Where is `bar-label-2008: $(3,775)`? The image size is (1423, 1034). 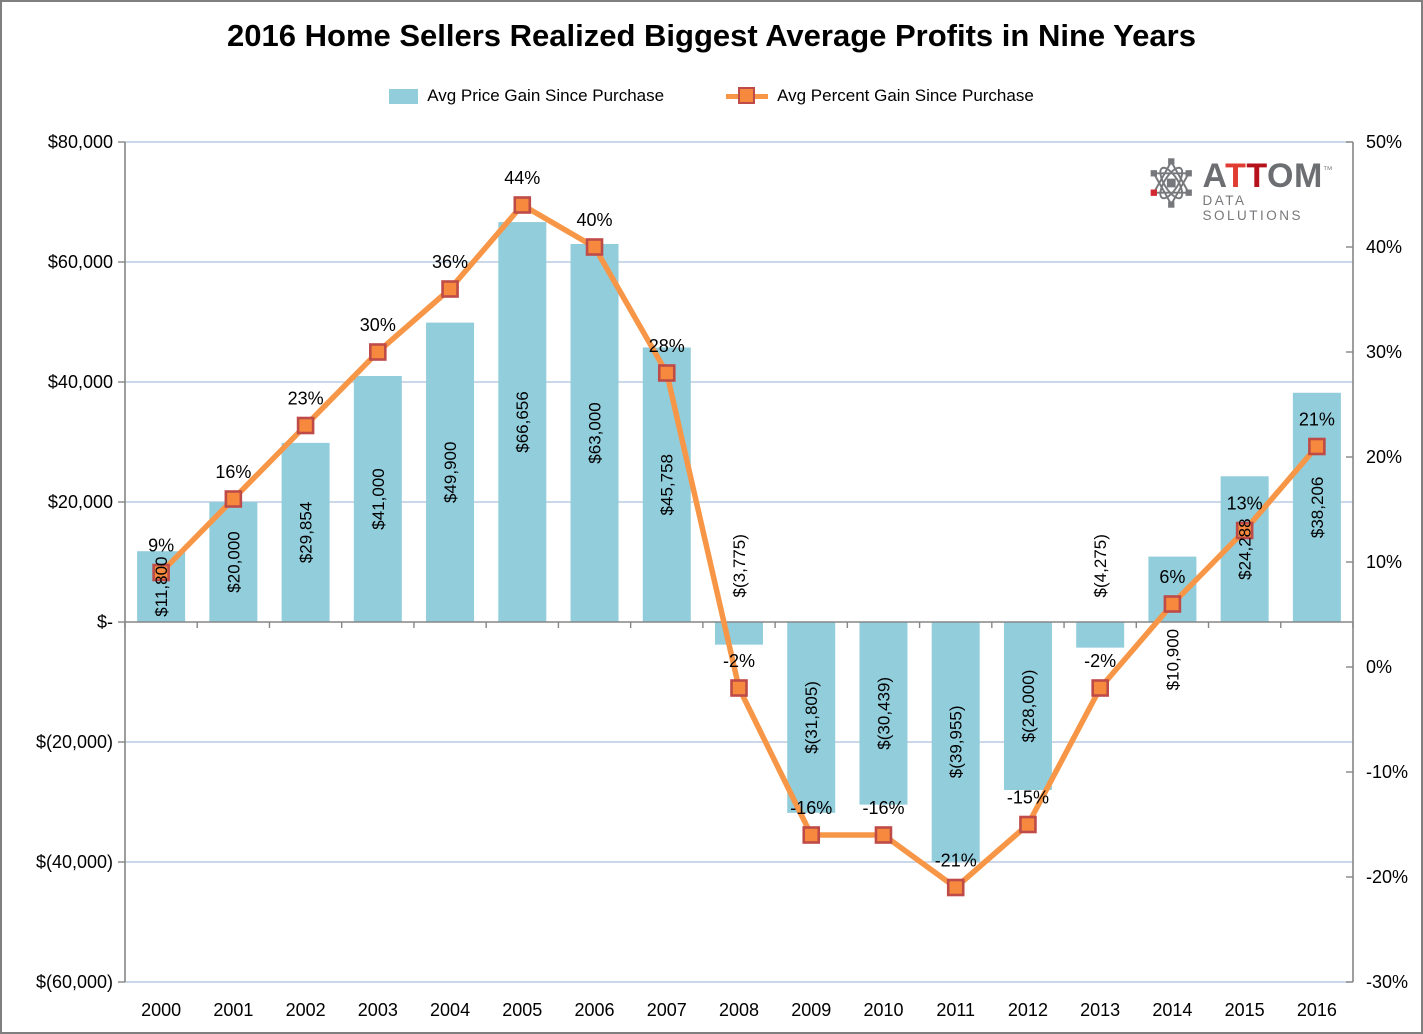 bar-label-2008: $(3,775) is located at coordinates (739, 565).